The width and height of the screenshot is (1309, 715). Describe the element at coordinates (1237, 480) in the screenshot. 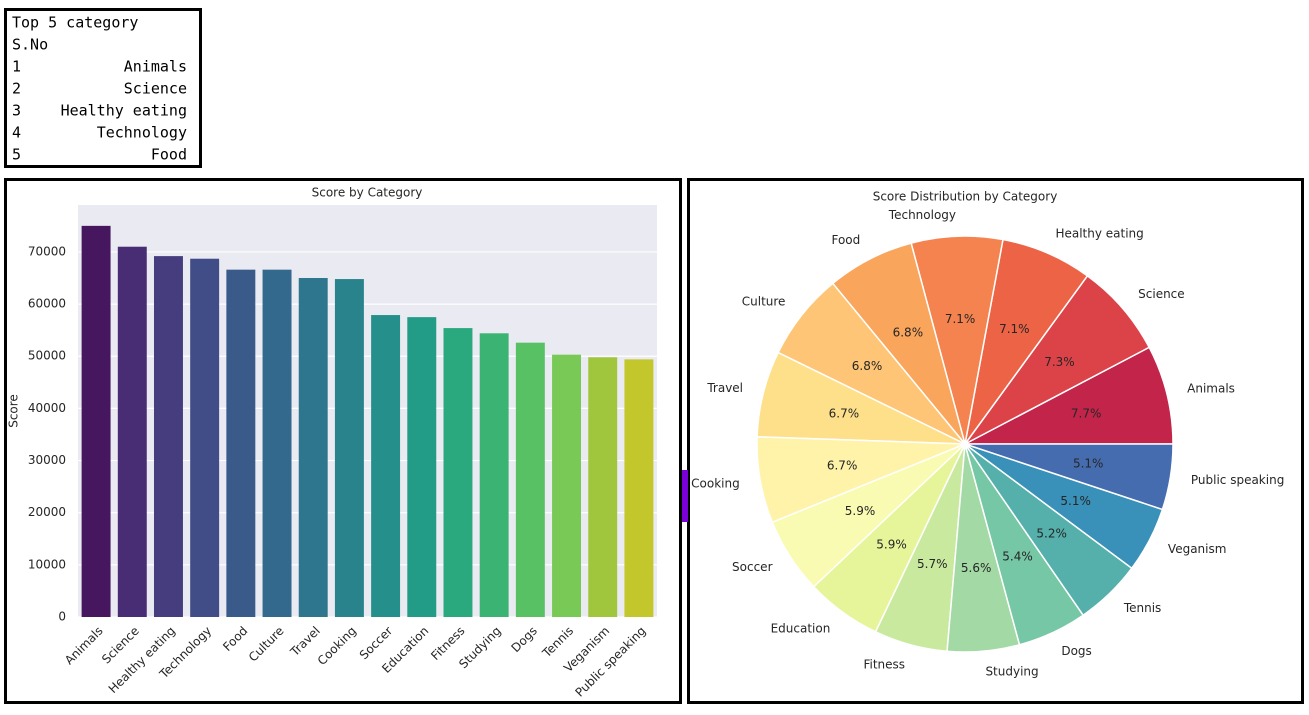

I see `slice-label: Public speaking` at that location.